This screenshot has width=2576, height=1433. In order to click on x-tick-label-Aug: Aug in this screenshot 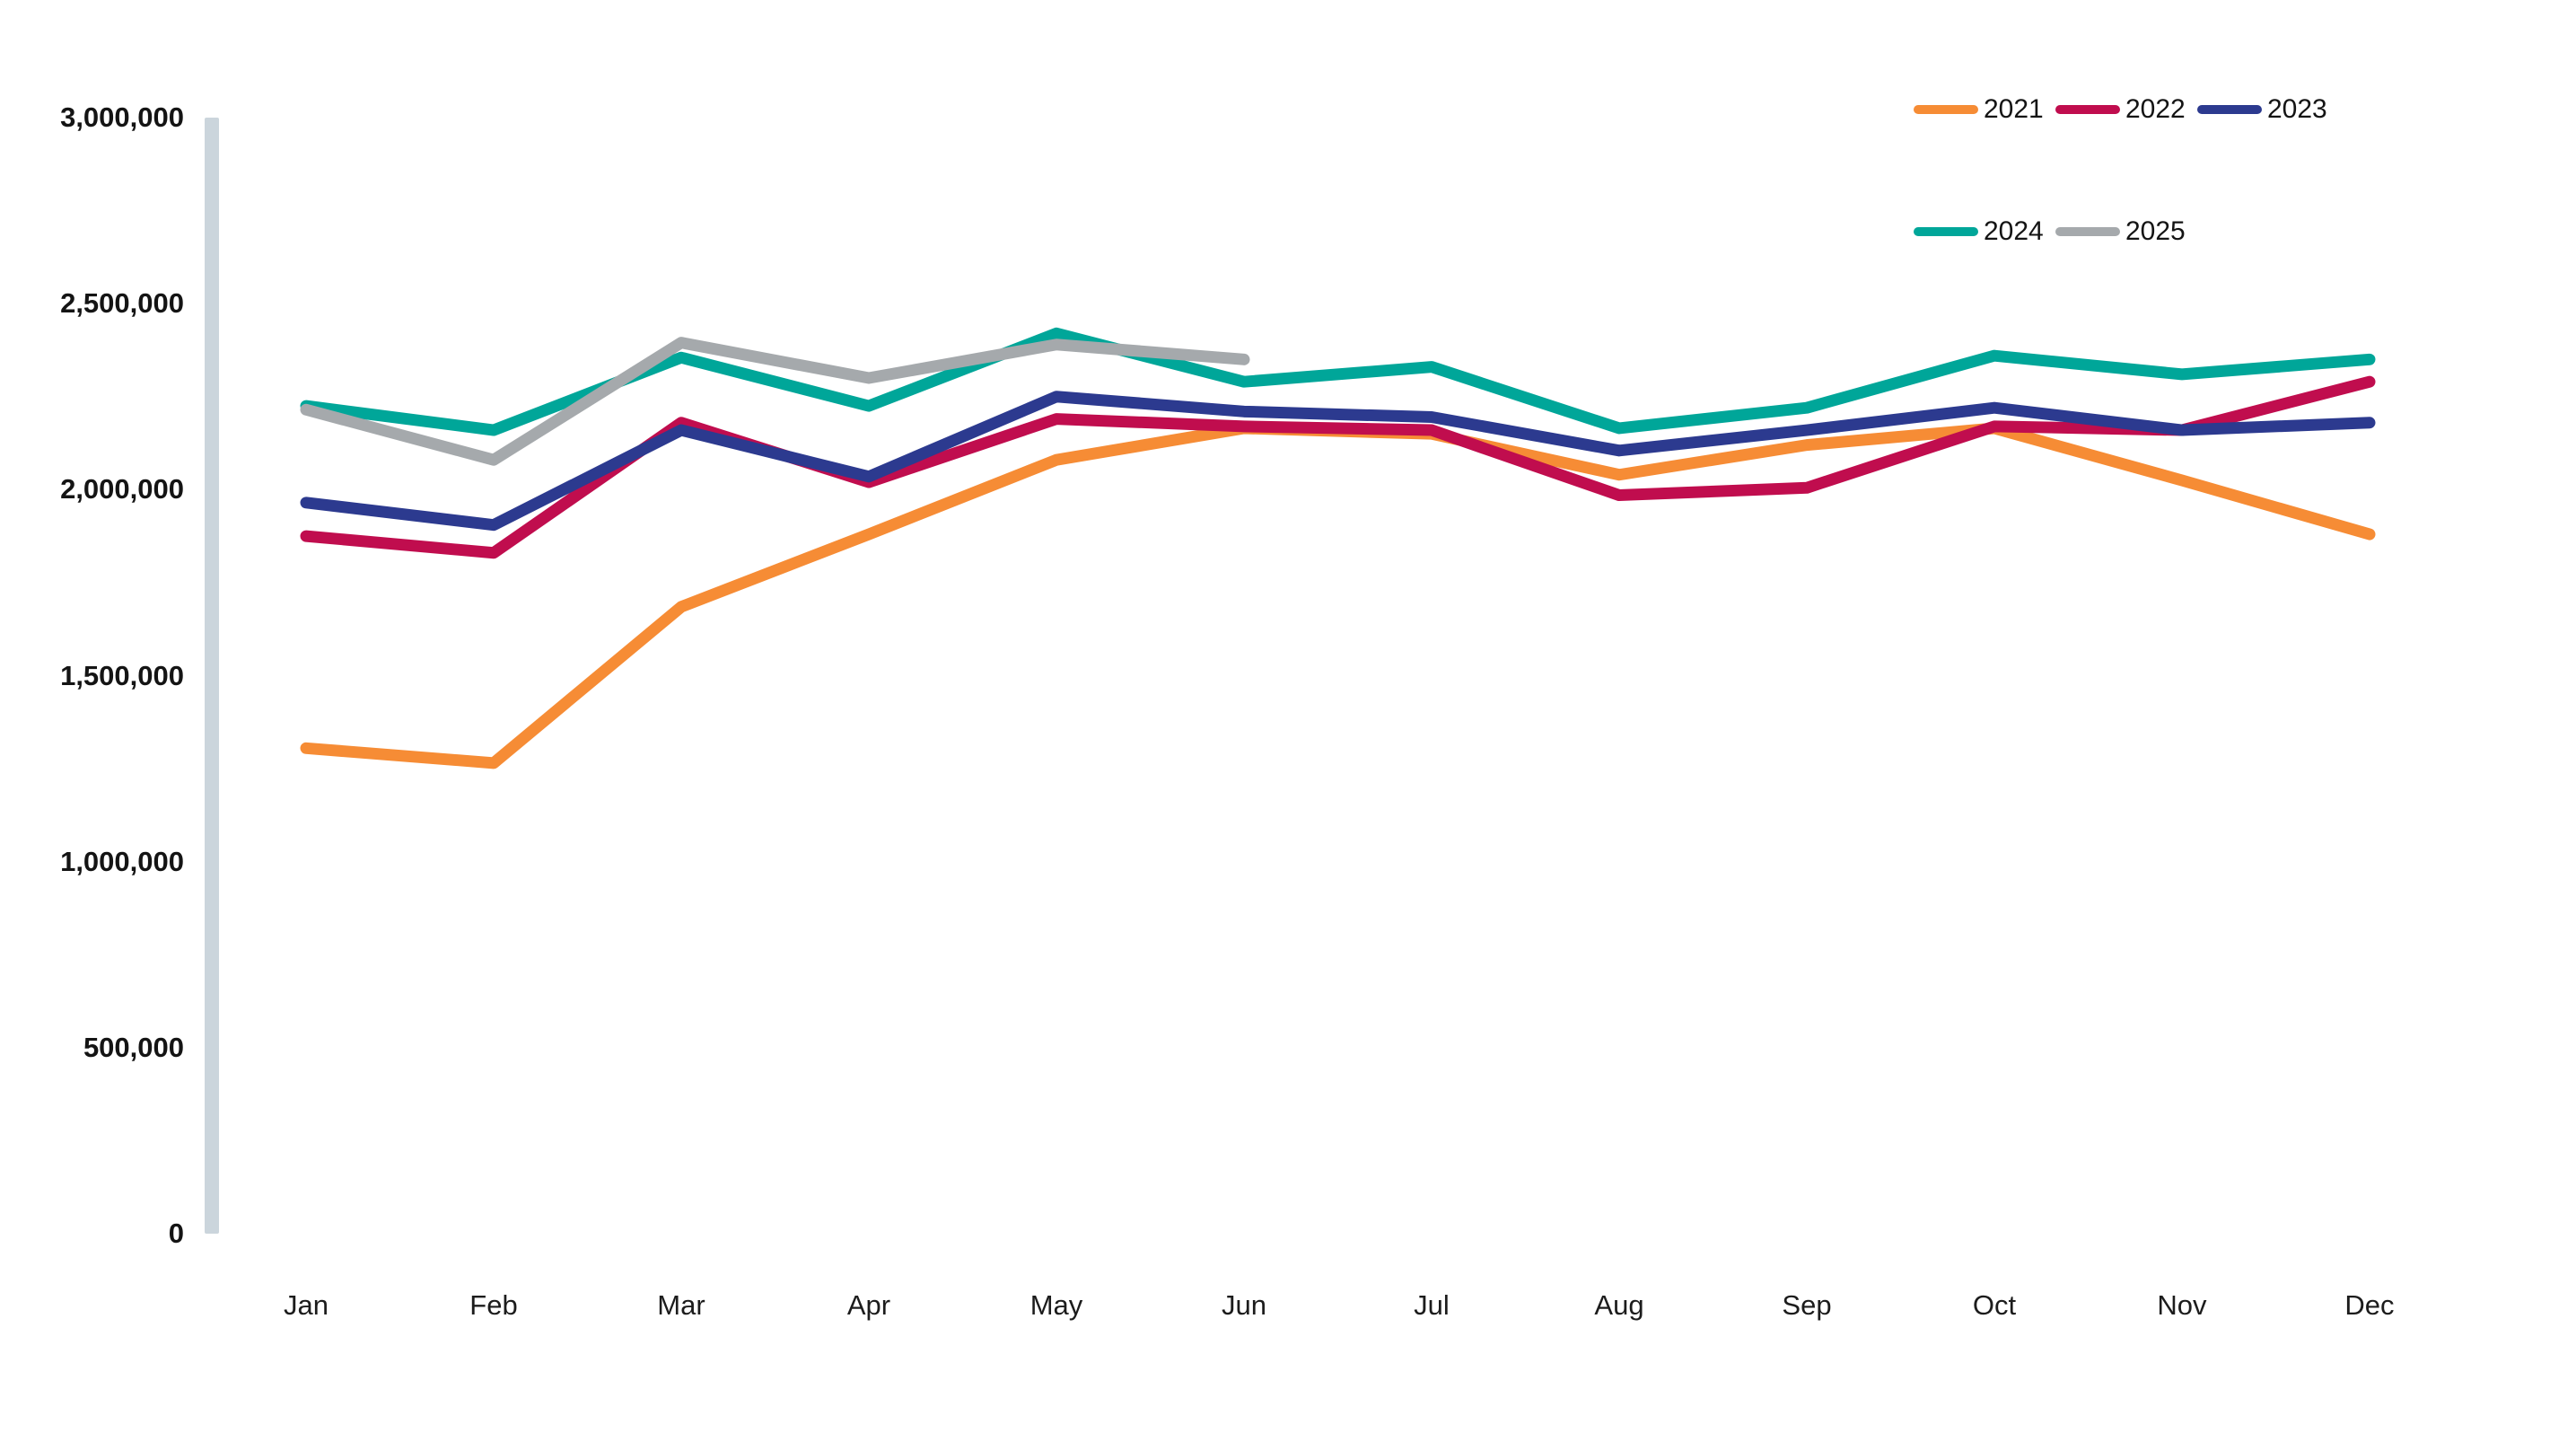, I will do `click(1619, 1305)`.